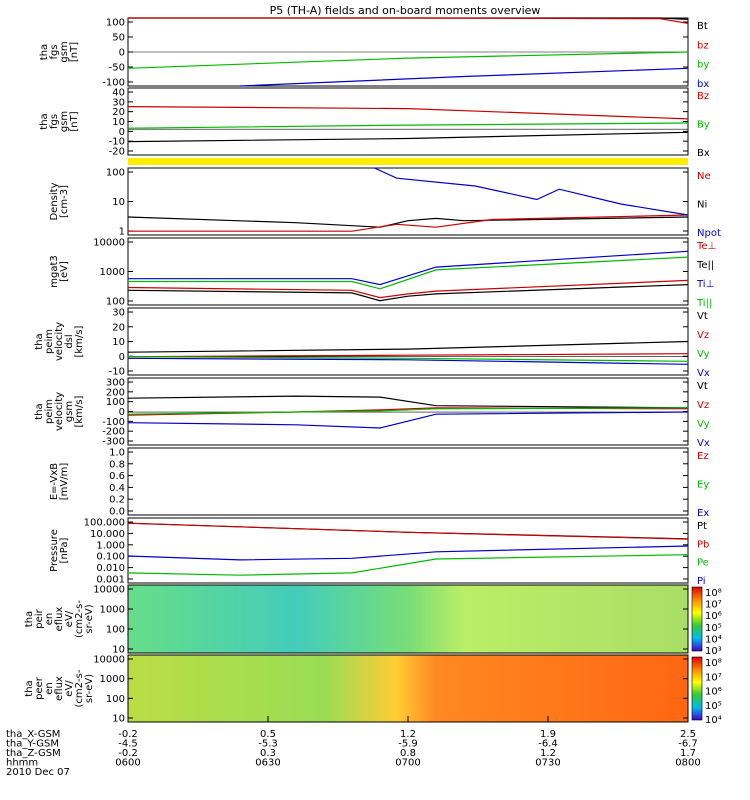  What do you see at coordinates (688, 734) in the screenshot?
I see `x-tick-label: 2.5` at bounding box center [688, 734].